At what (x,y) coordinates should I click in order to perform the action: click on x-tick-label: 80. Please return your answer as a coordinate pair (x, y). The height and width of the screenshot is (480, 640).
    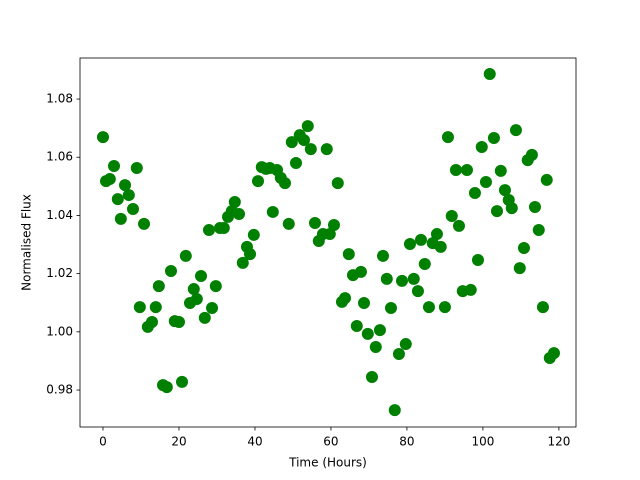
    Looking at the image, I should click on (406, 442).